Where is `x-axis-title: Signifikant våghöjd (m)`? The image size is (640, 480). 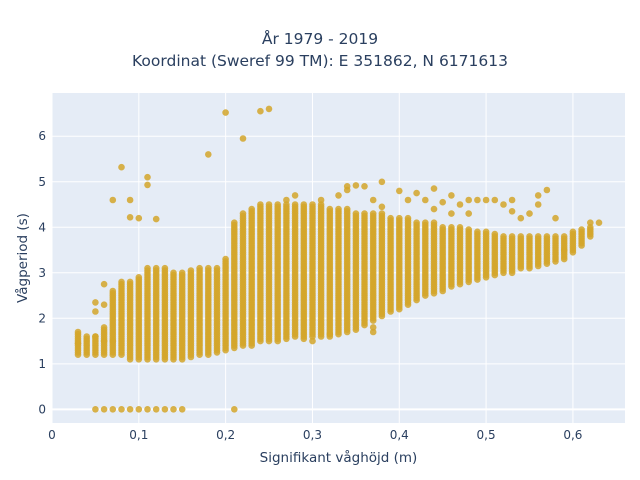
x-axis-title: Signifikant våghöjd (m) is located at coordinates (339, 457).